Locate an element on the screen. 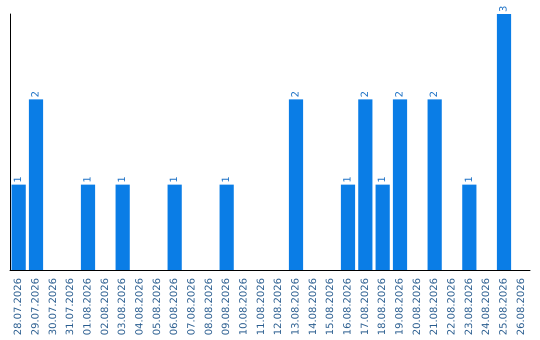 The height and width of the screenshot is (340, 540). x-tick-label: 04.08.2026 is located at coordinates (140, 307).